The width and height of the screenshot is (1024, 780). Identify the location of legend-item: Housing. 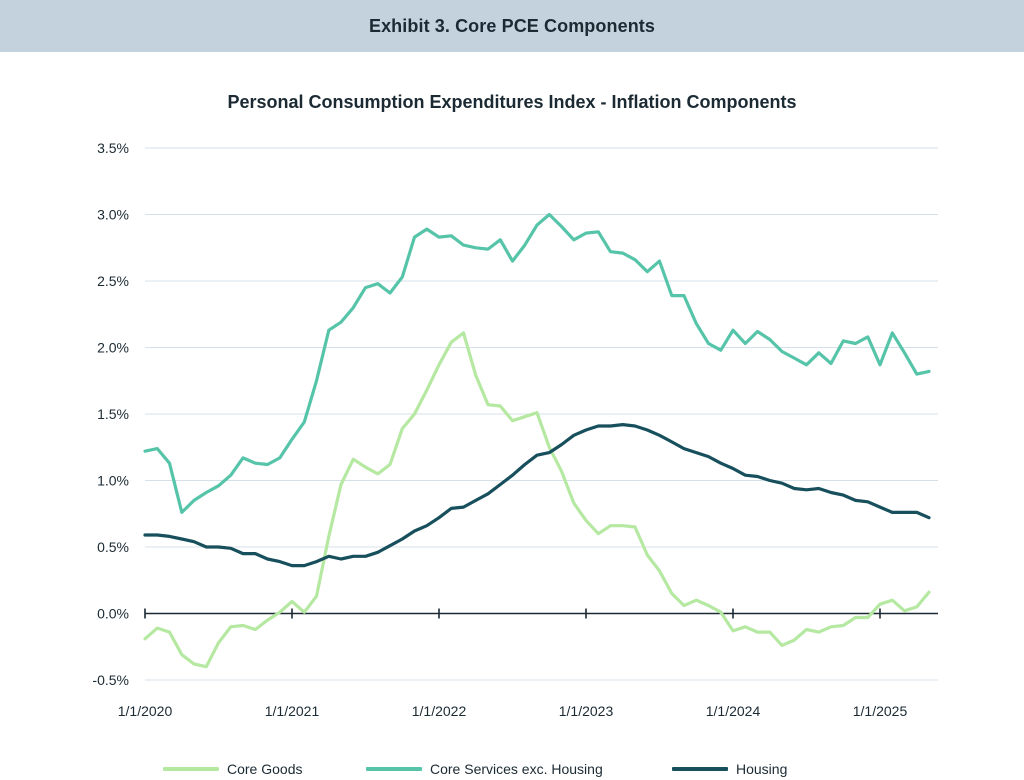
(729, 769).